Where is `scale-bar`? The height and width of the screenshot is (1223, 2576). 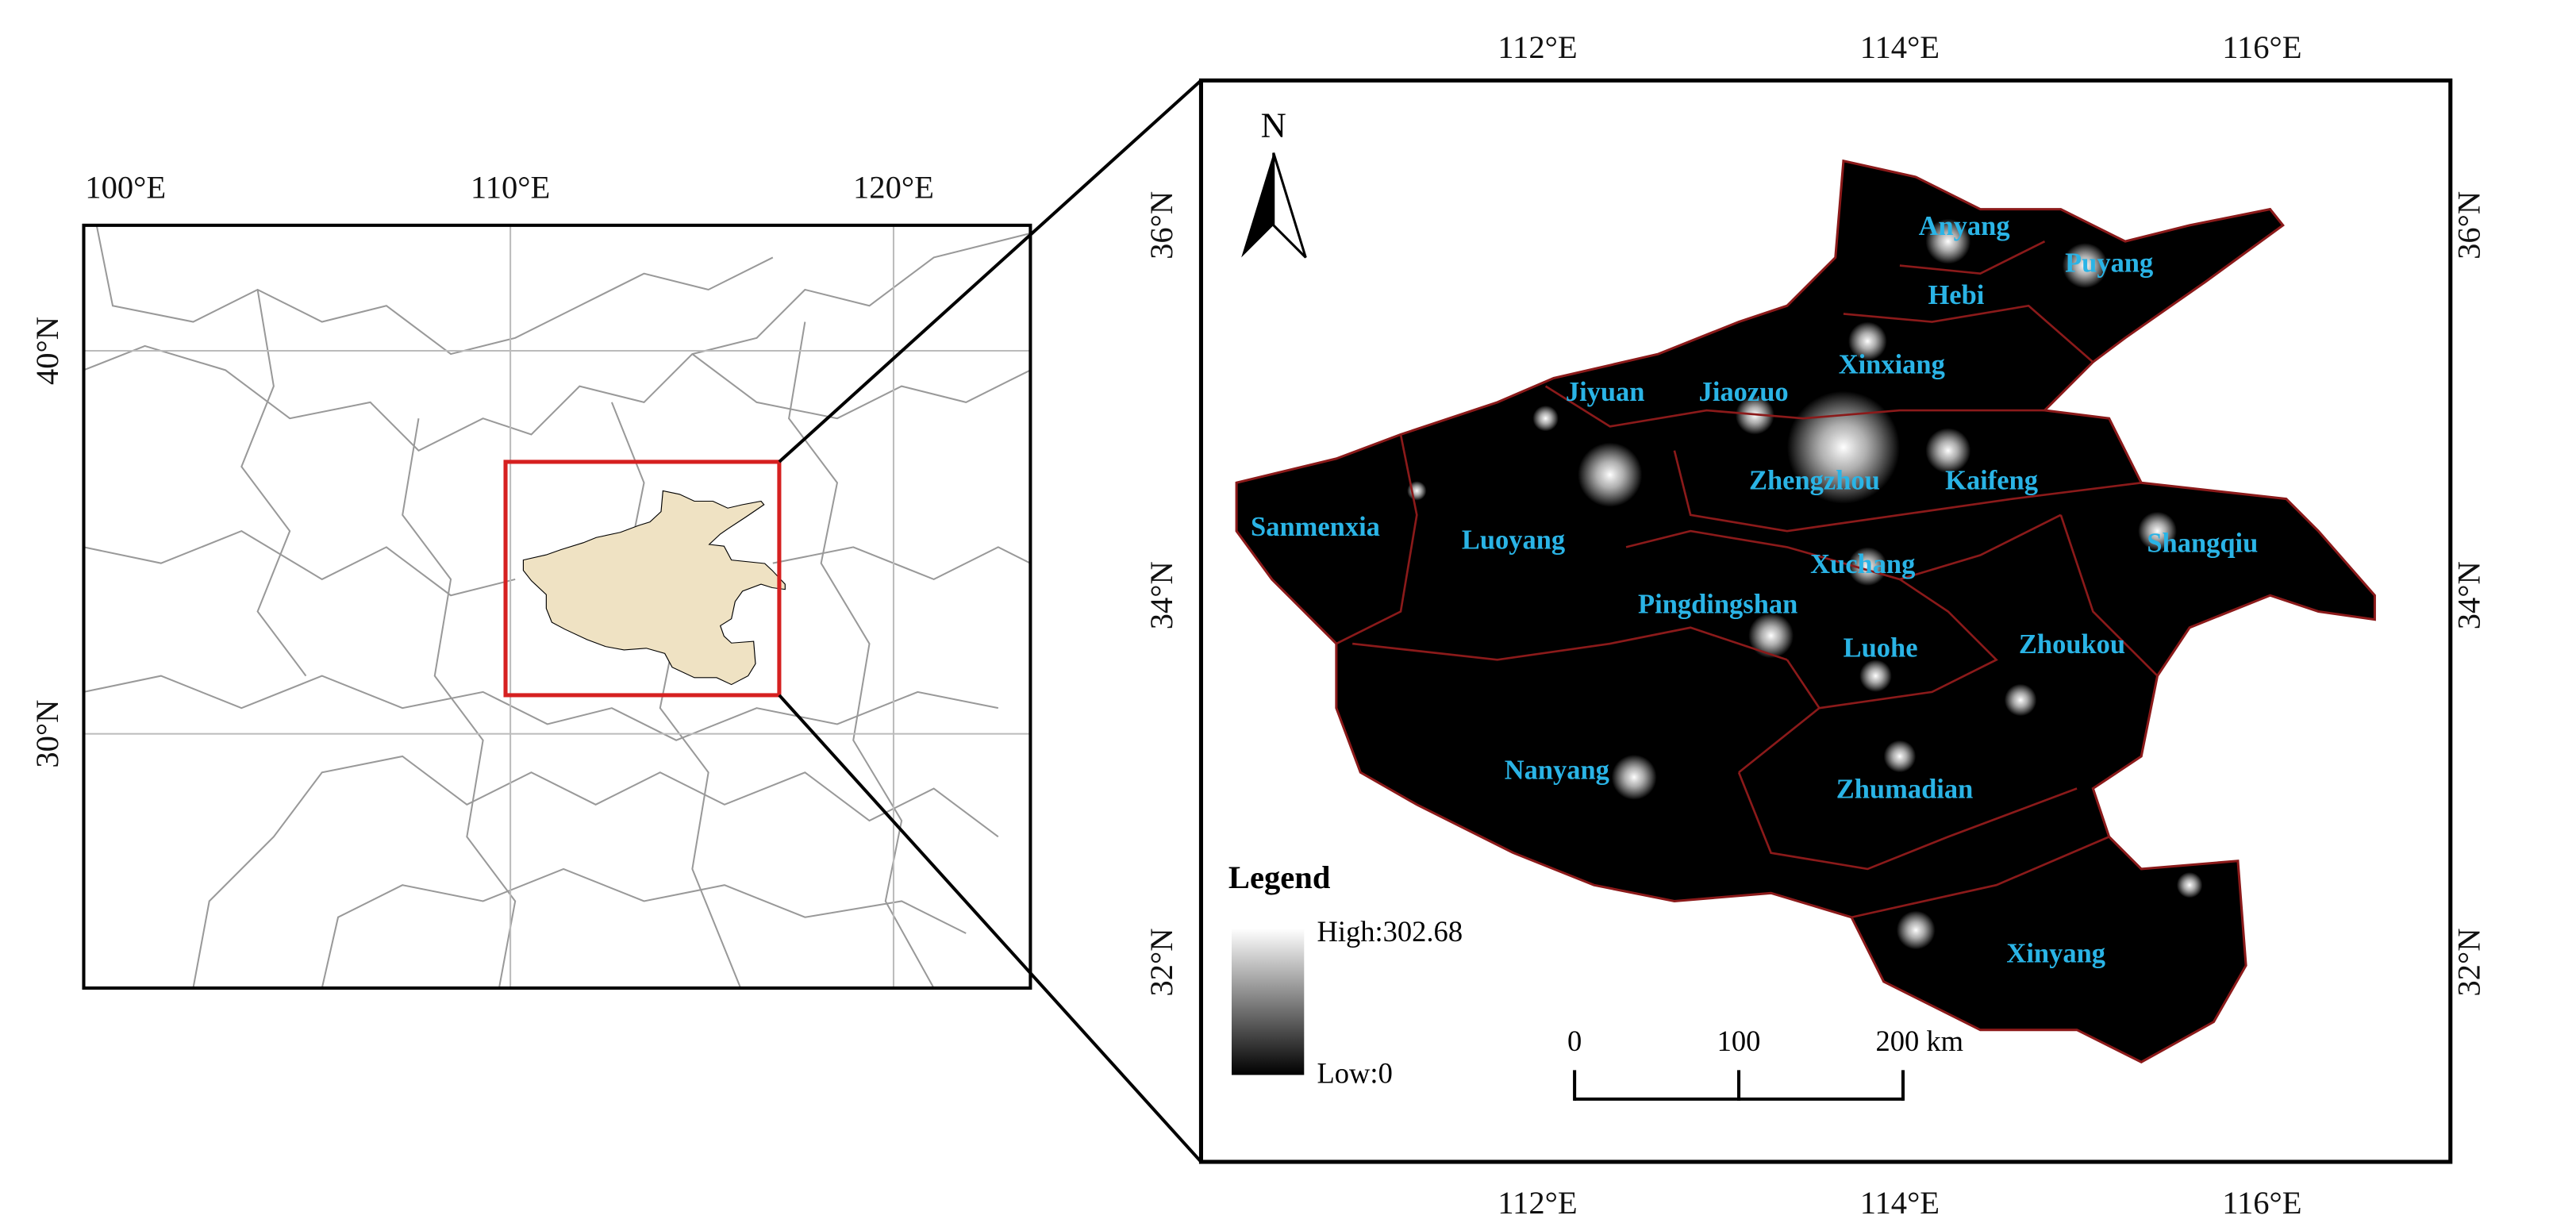
scale-bar is located at coordinates (1739, 1085).